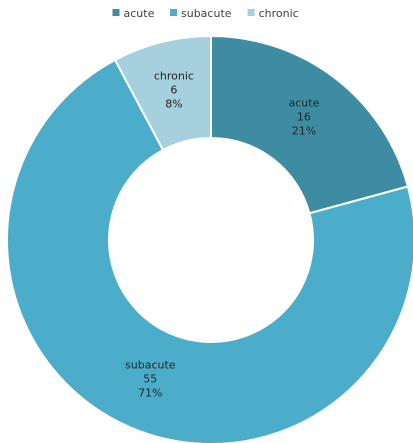 Image resolution: width=413 pixels, height=443 pixels. I want to click on slice-label-subacute: subacute 55 71%, so click(150, 378).